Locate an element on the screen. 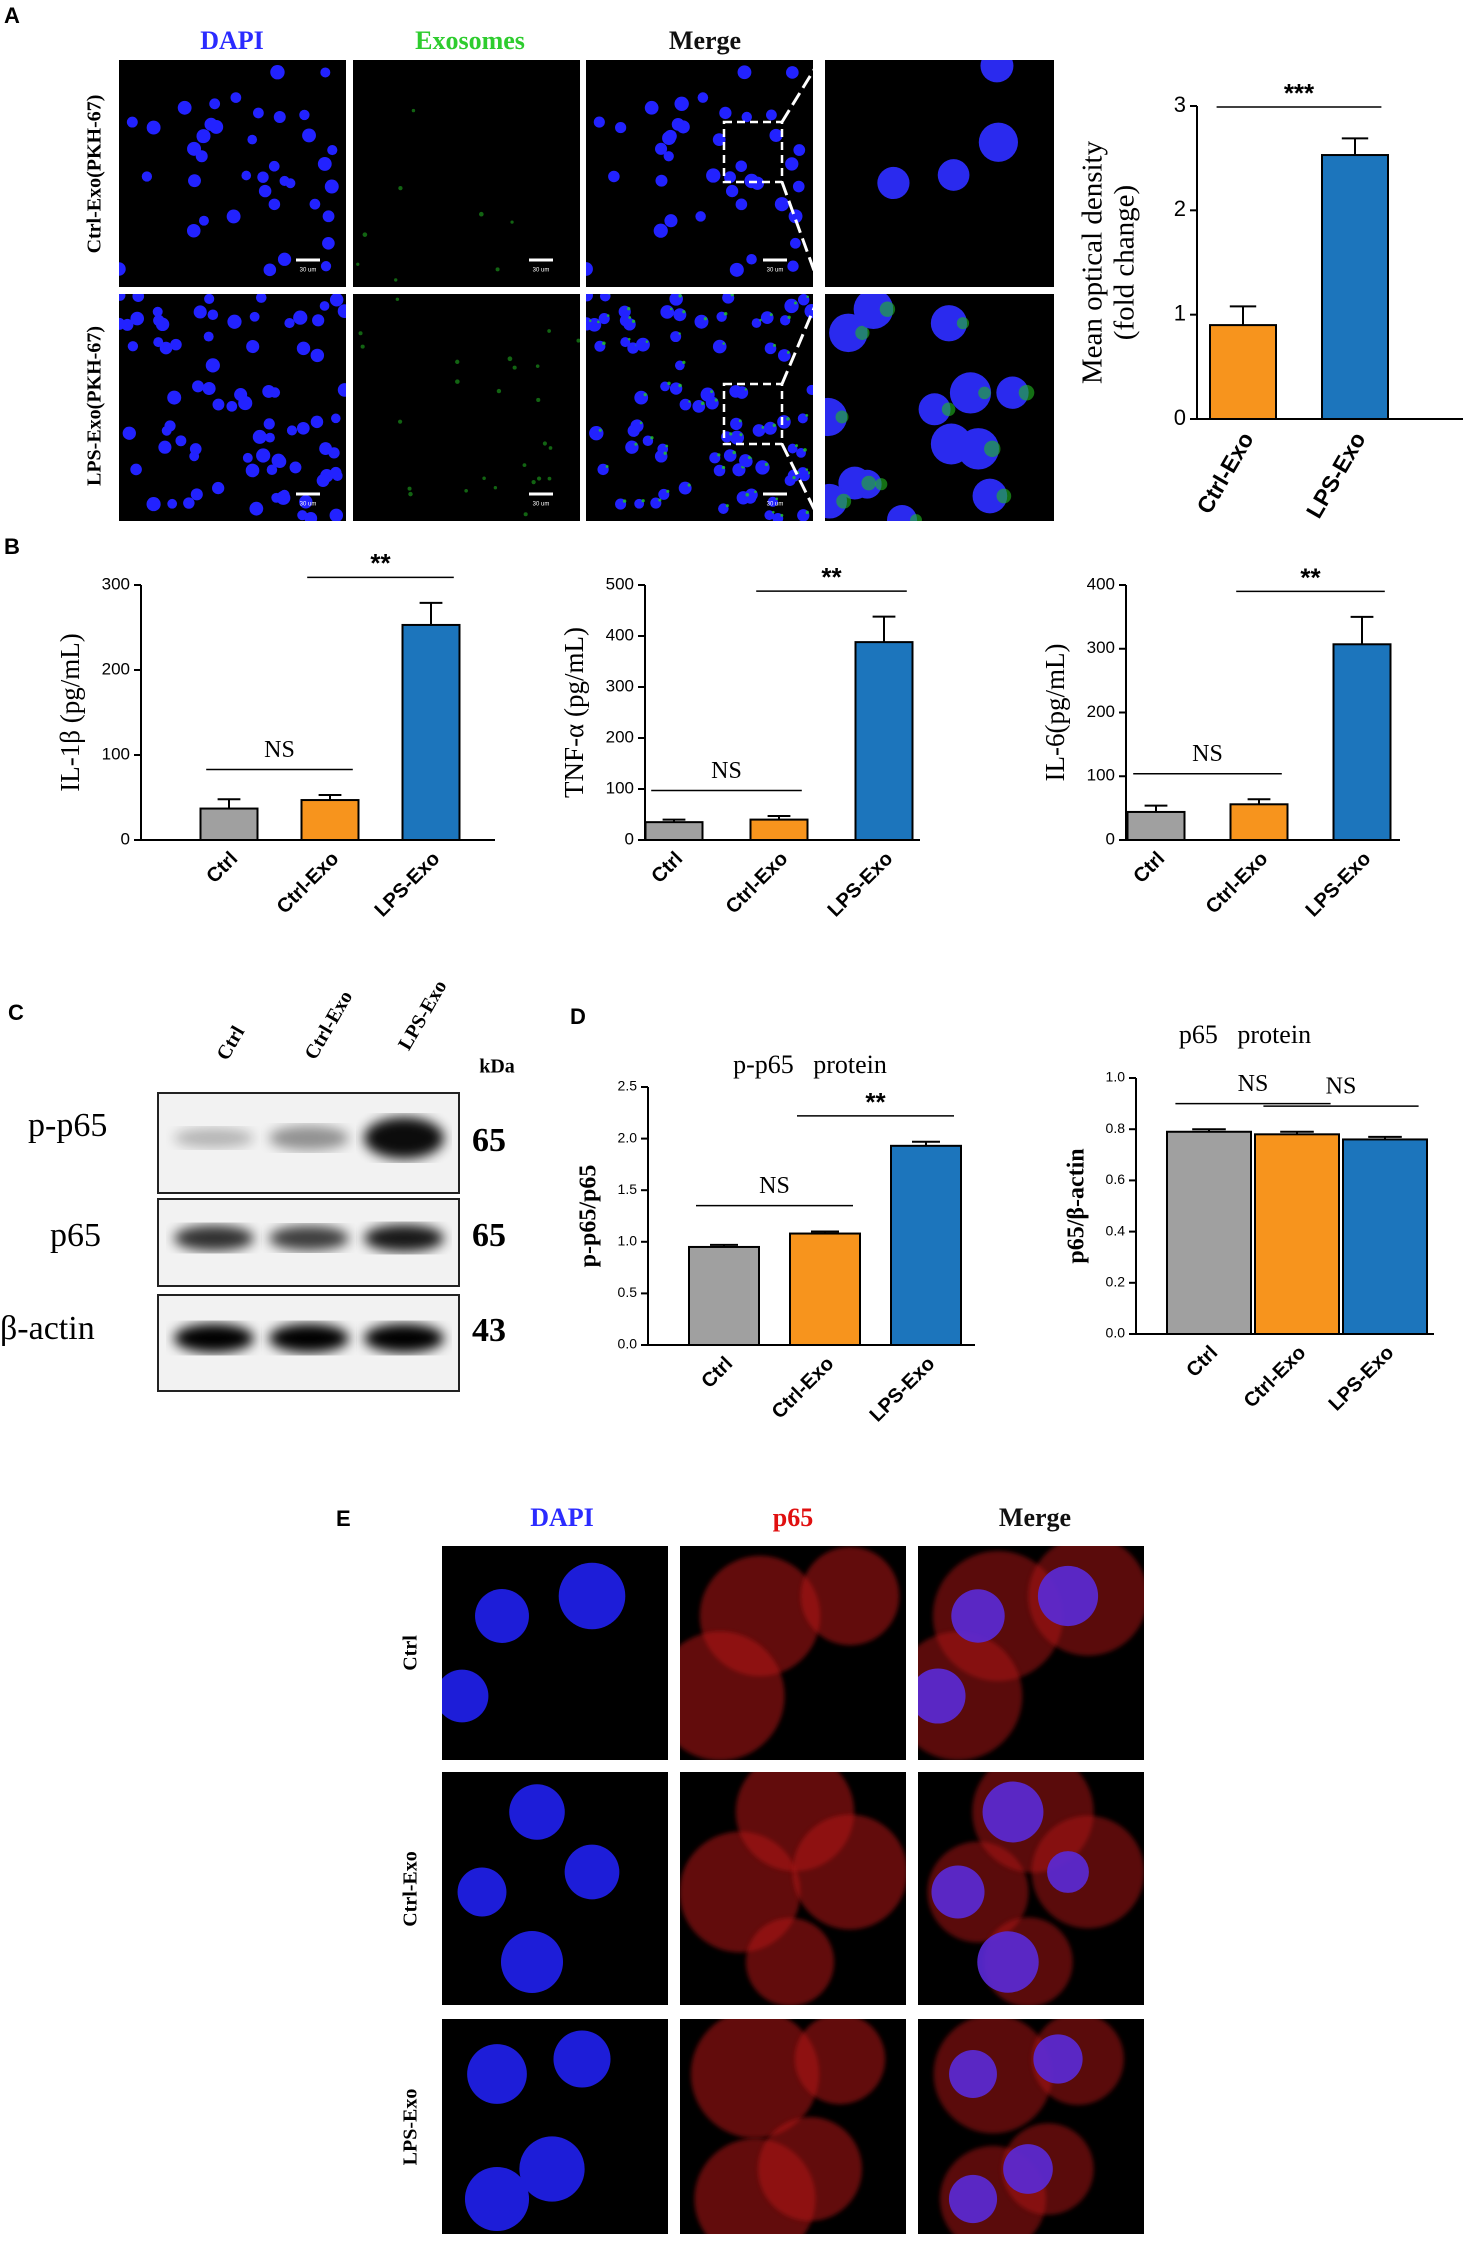 Image resolution: width=1484 pixels, height=2249 pixels. row-label: Ctrl-Exo(PKH-67) is located at coordinates (95, 174).